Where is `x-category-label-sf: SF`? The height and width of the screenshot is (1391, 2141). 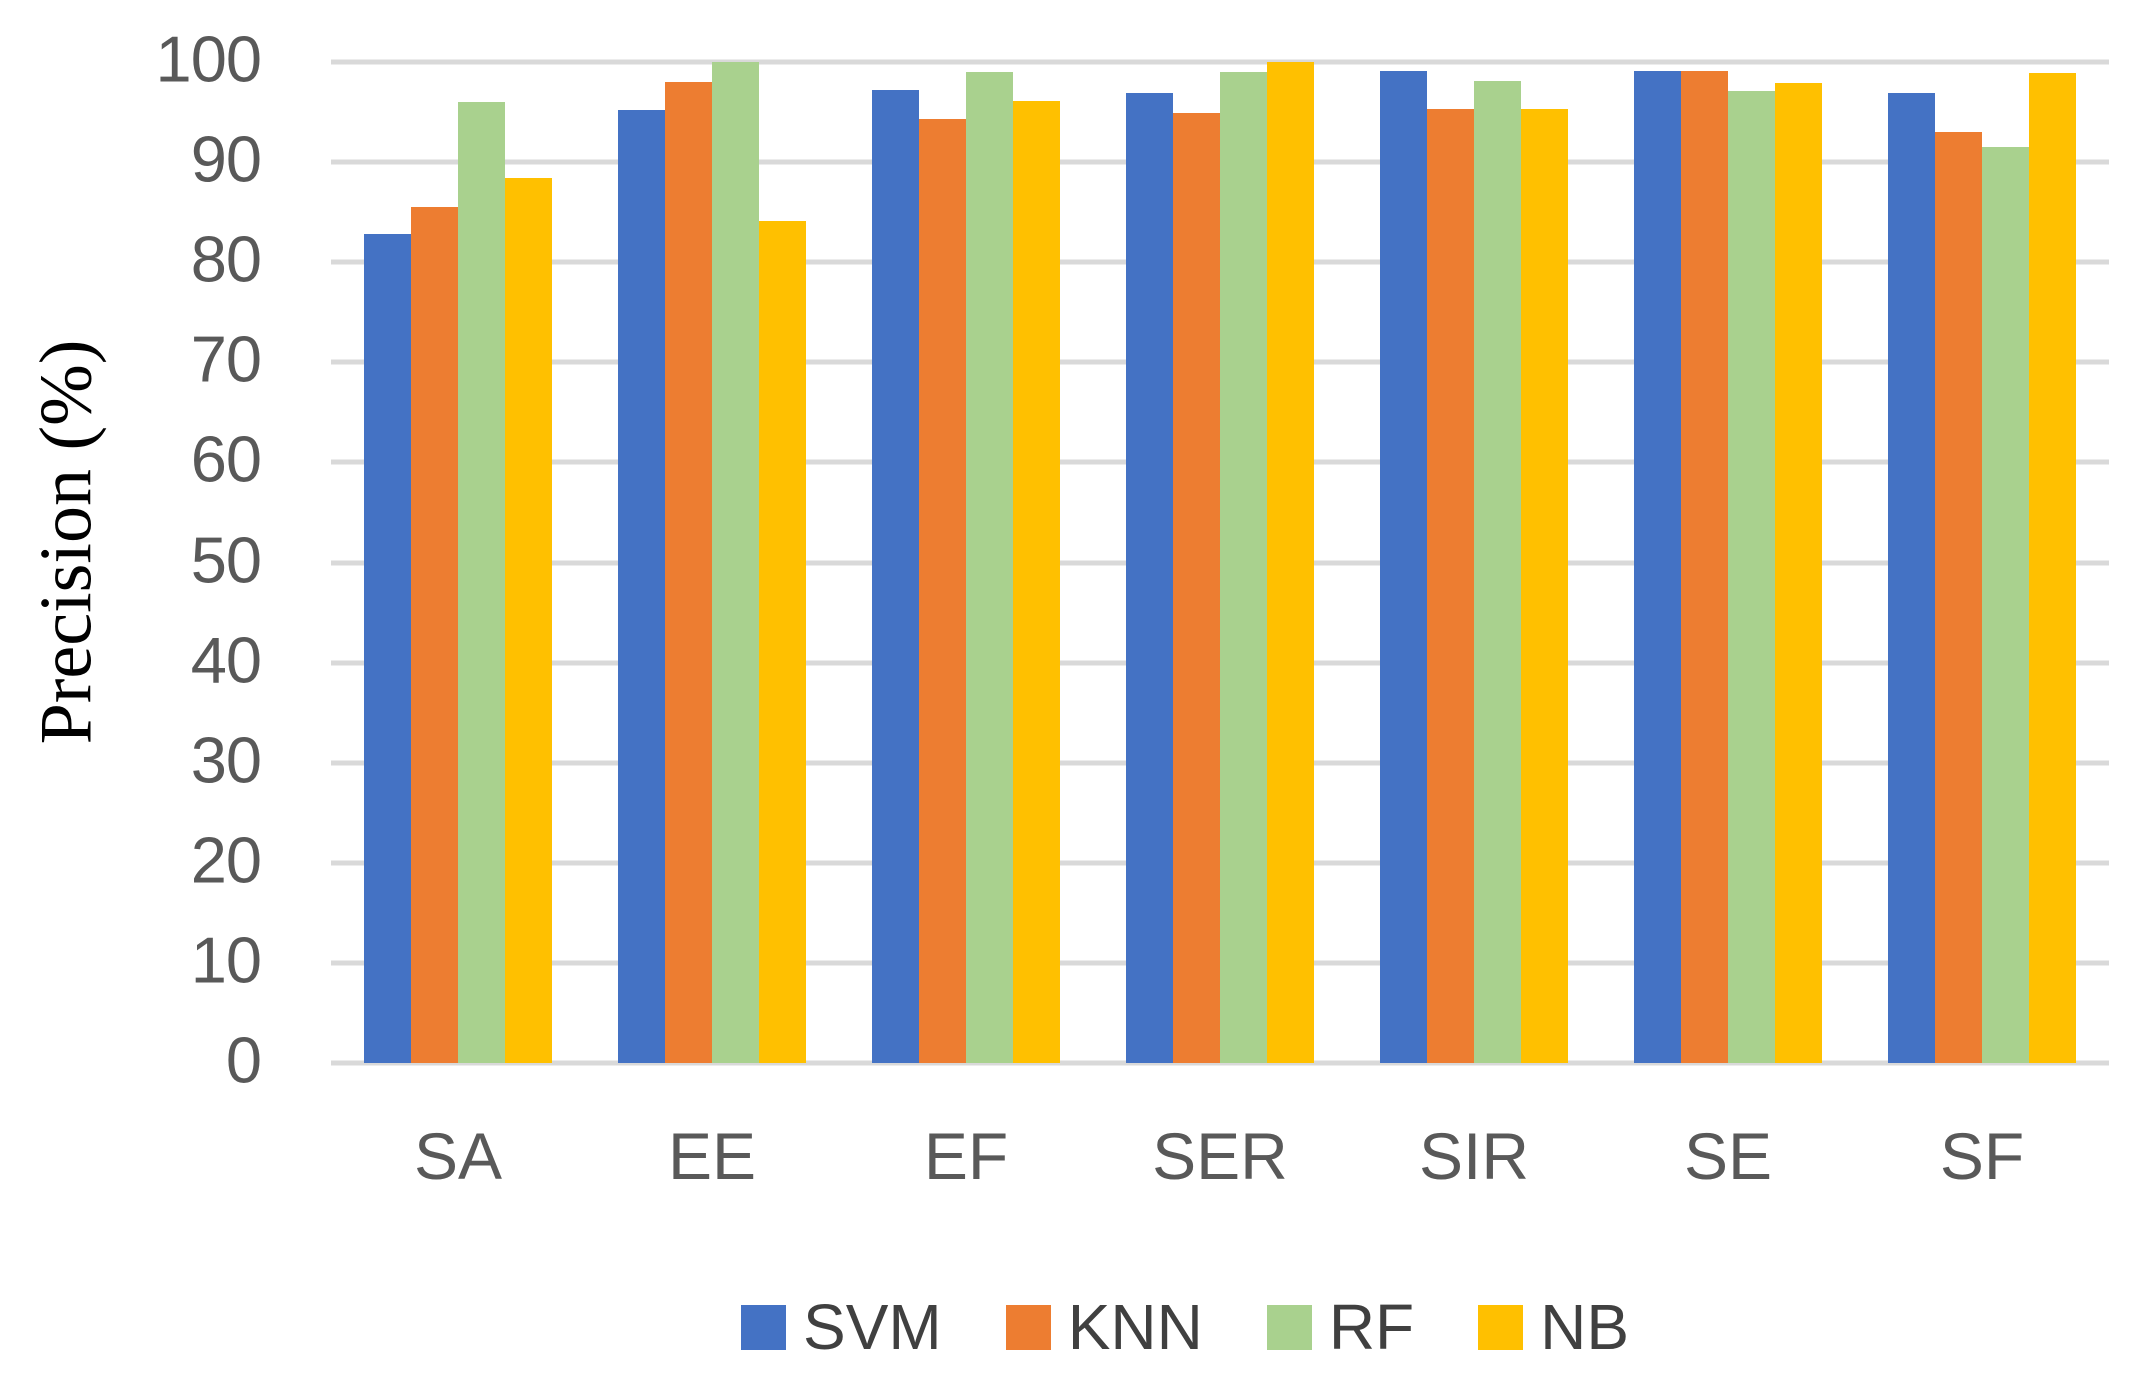
x-category-label-sf: SF is located at coordinates (1982, 1156).